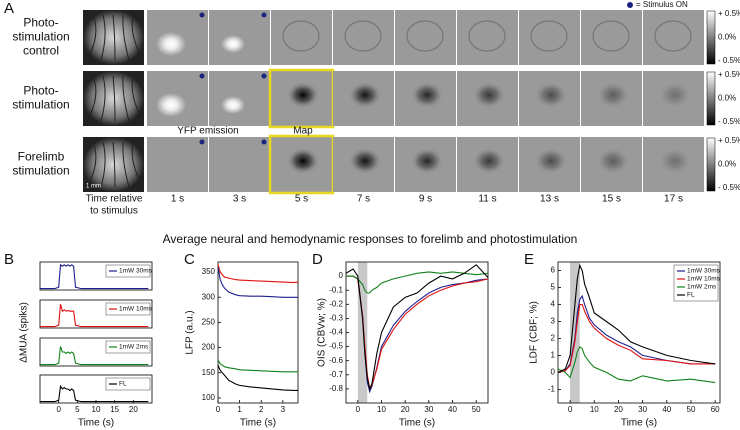  I want to click on x-tick-label: 1, so click(239, 409).